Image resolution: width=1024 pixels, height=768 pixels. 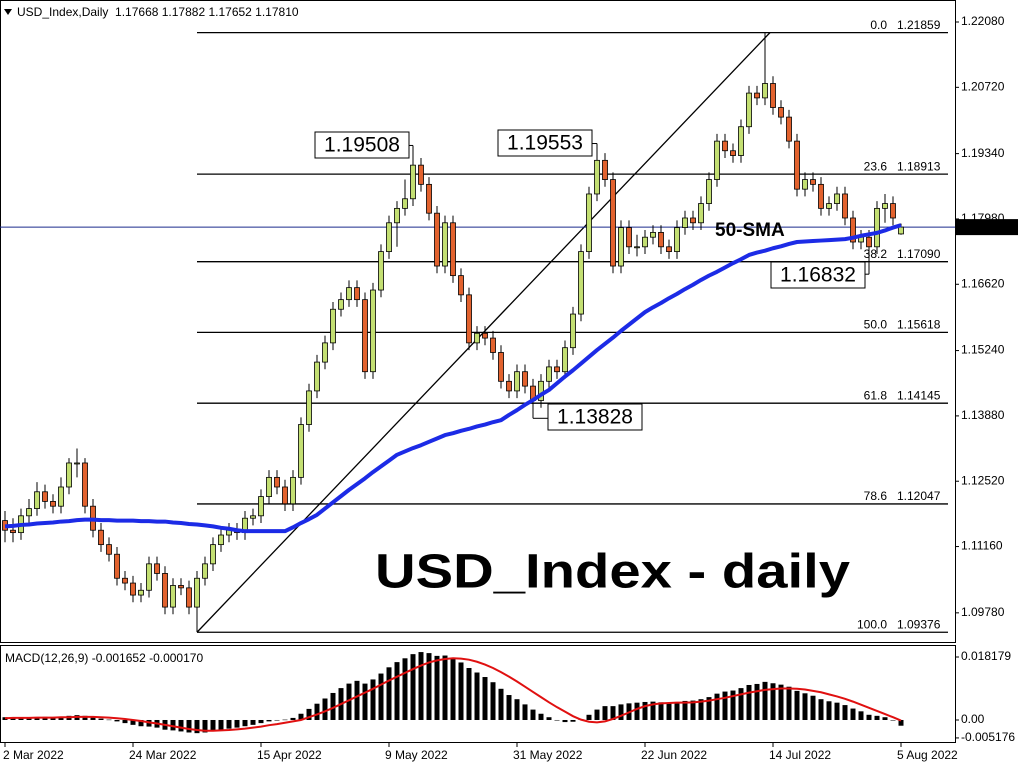 What do you see at coordinates (982, 546) in the screenshot?
I see `y-tick-label: 1.11160` at bounding box center [982, 546].